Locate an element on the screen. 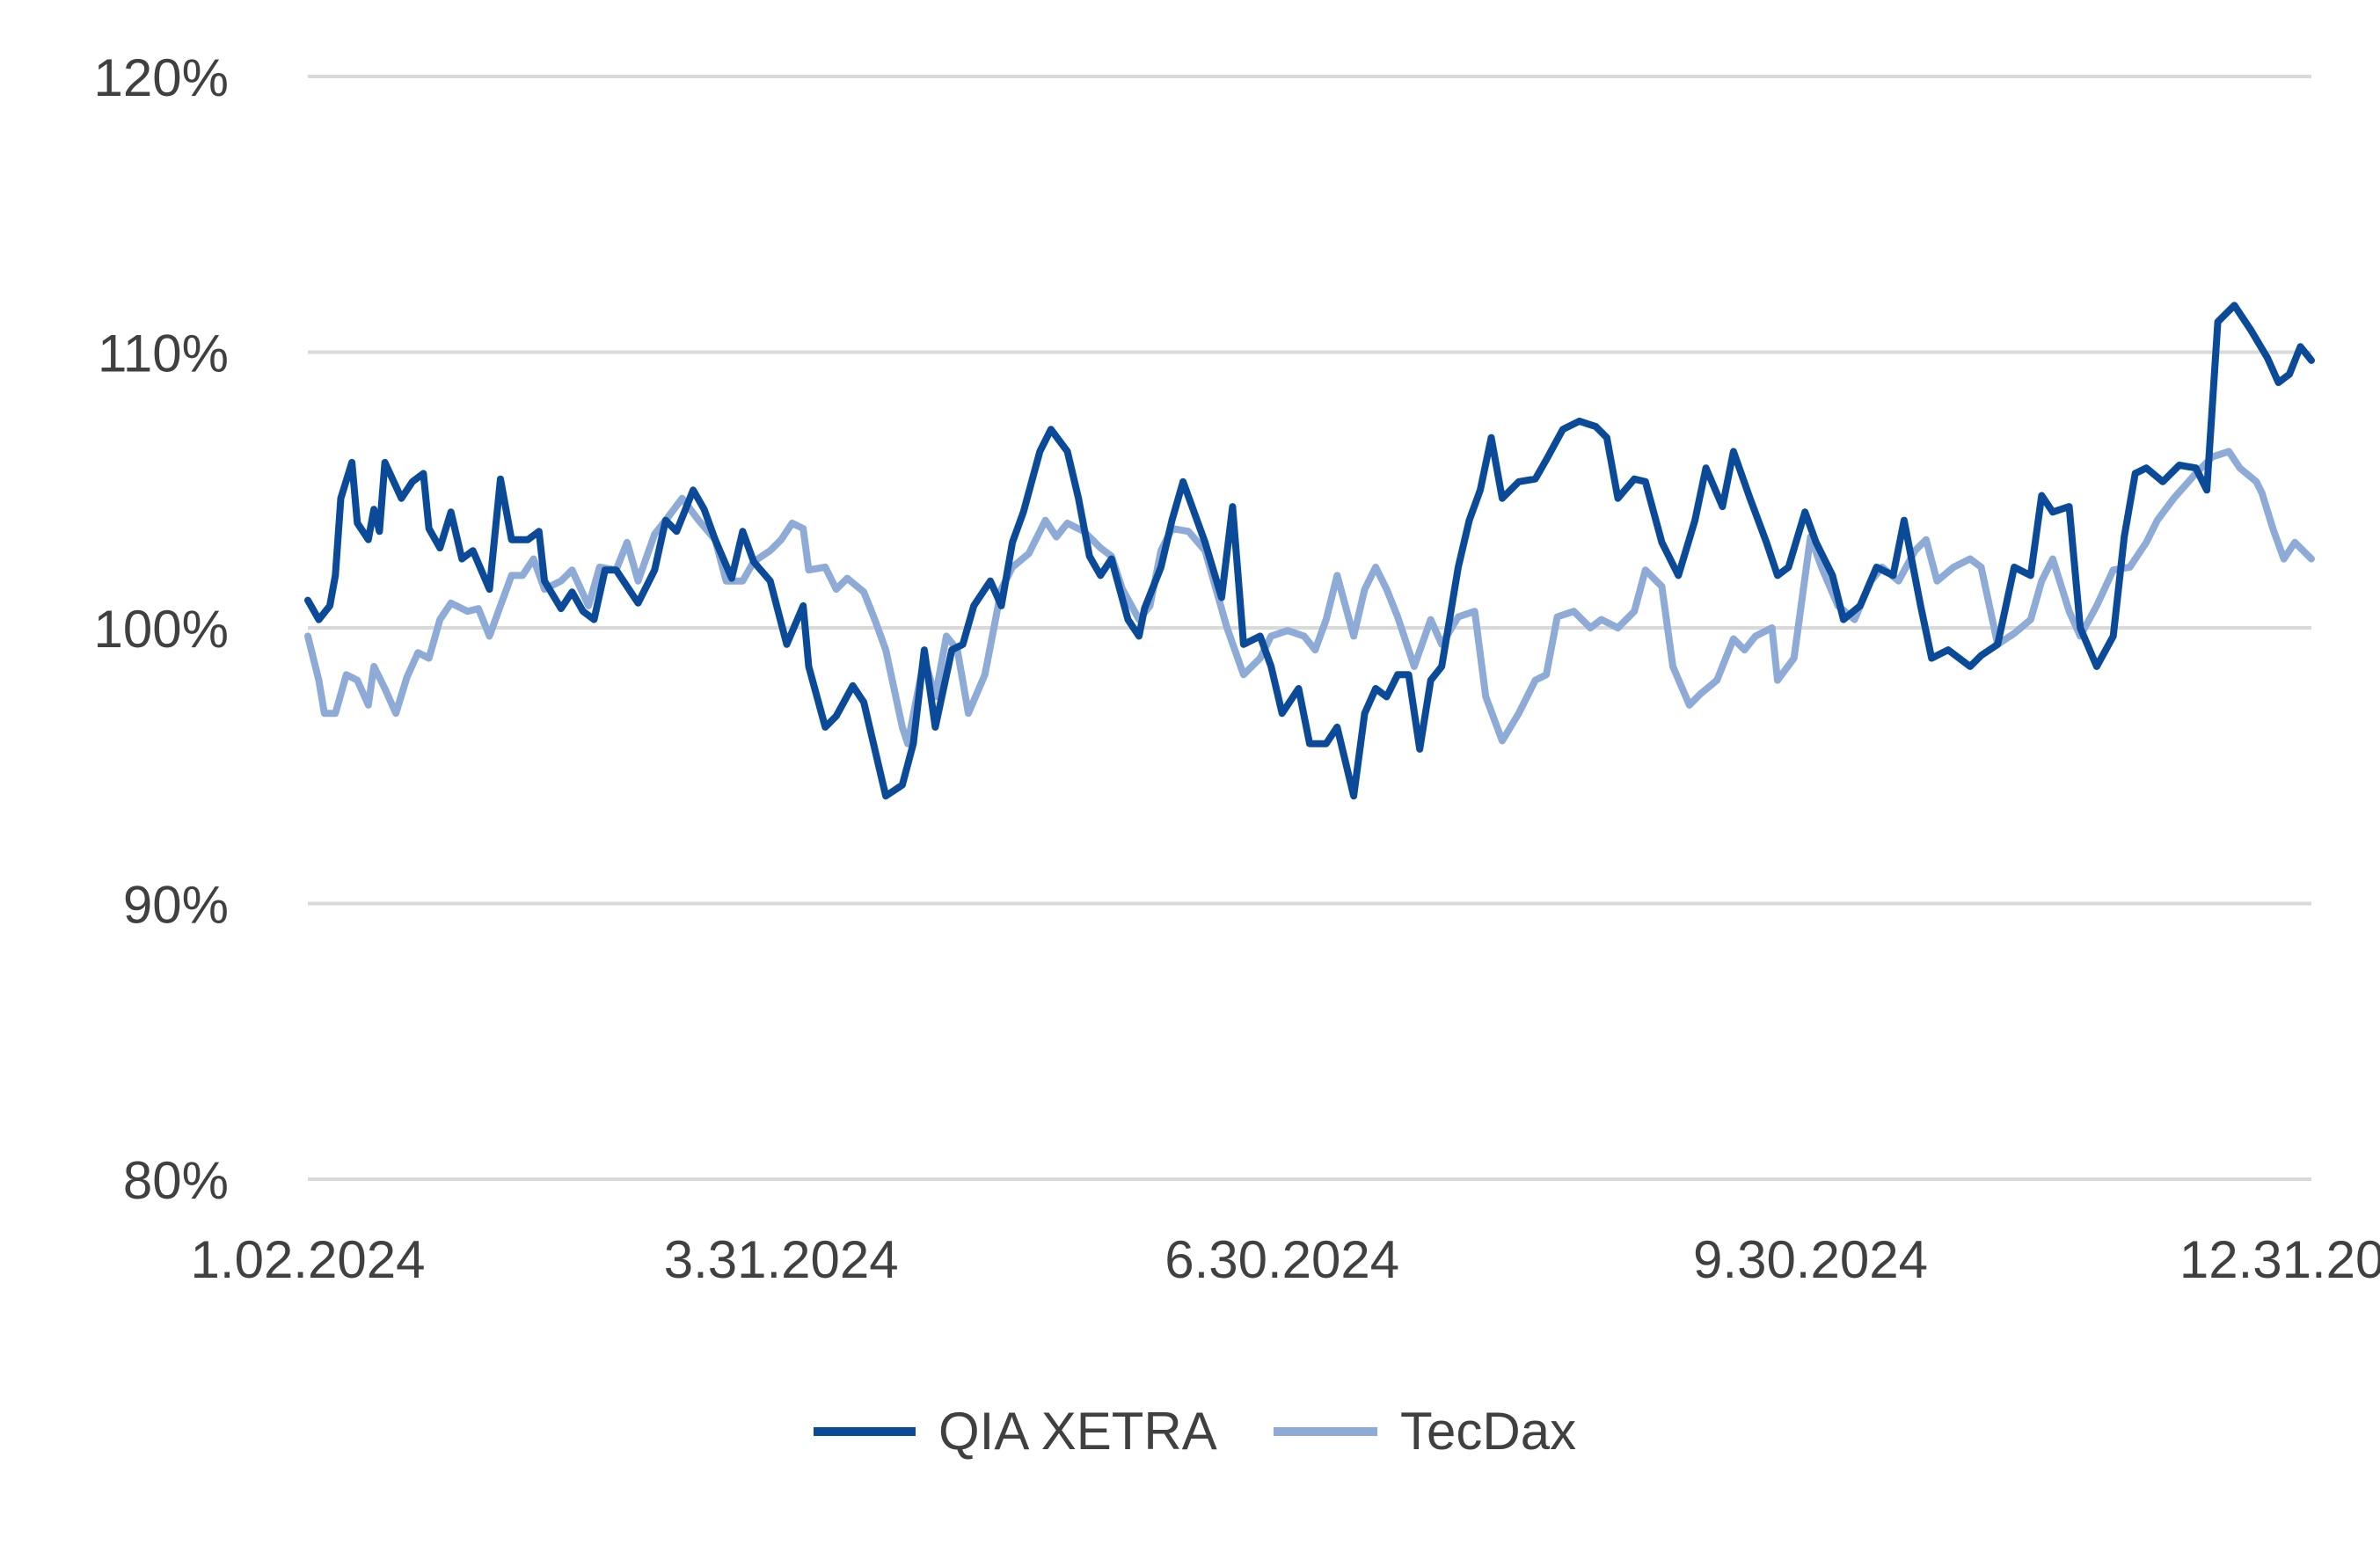 The width and height of the screenshot is (2380, 1567). y-axis-ticks: 80% 90% 100% 110% 120% is located at coordinates (161, 629).